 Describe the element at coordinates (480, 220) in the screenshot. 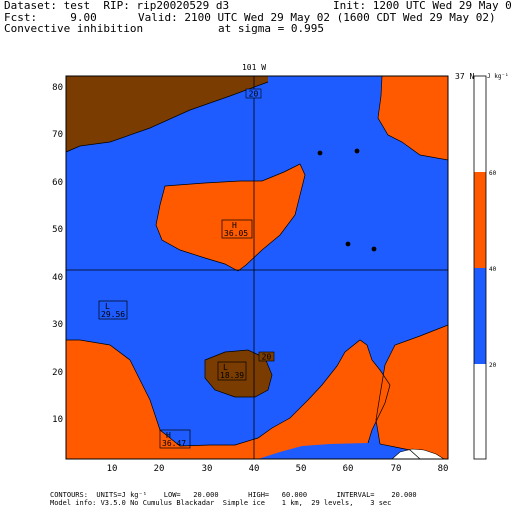

I see `colorbar-orange-segment` at that location.